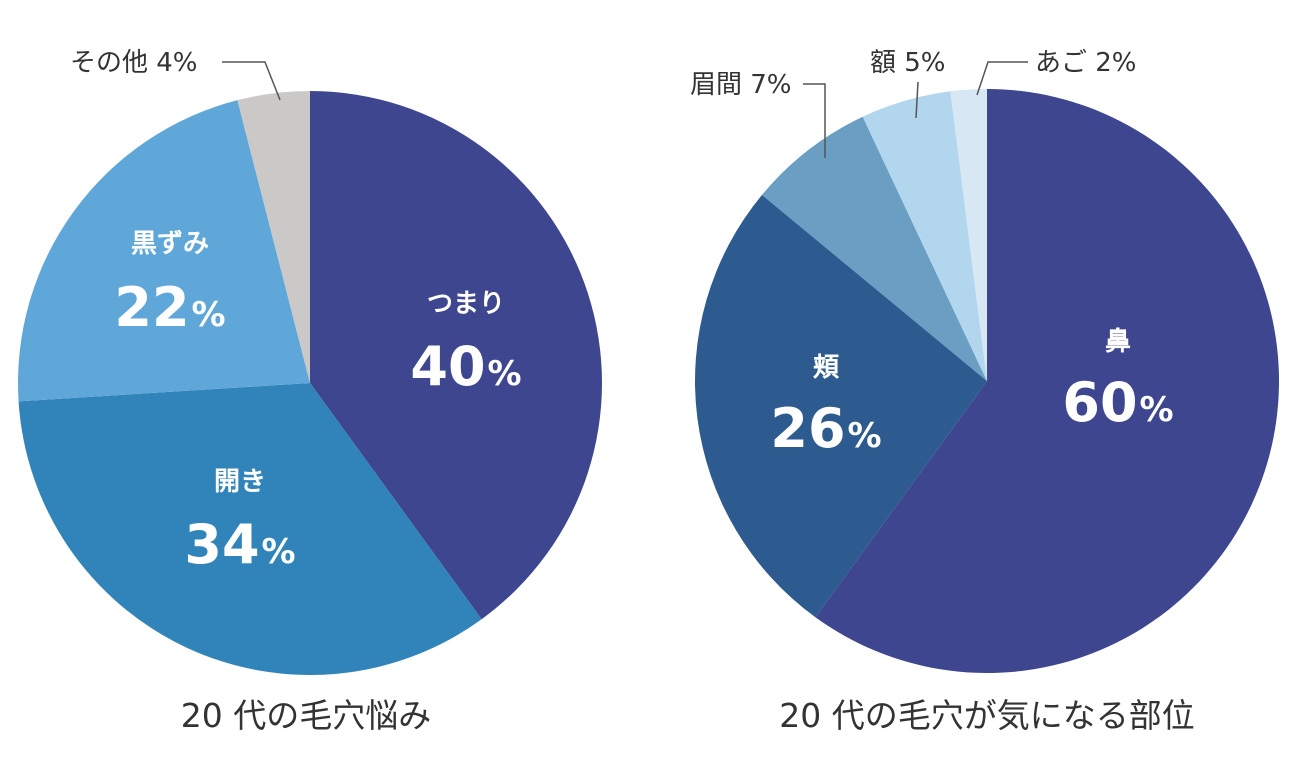  Describe the element at coordinates (251, 81) in the screenshot. I see `leader-line-sonota` at that location.